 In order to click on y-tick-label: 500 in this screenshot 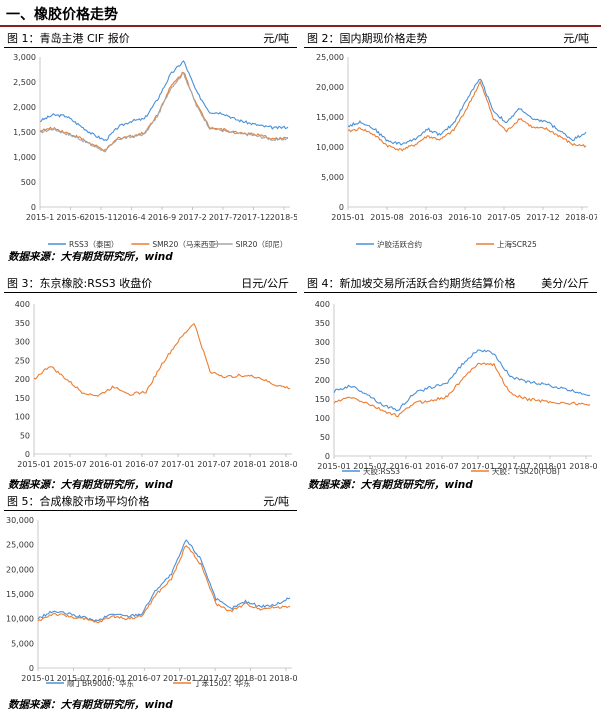, I will do `click(28, 182)`.